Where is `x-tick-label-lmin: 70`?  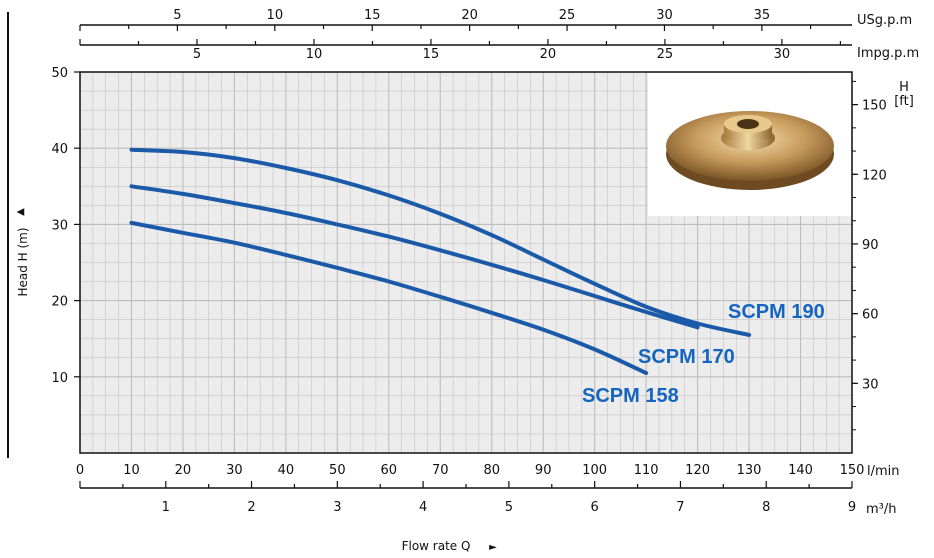
x-tick-label-lmin: 70 is located at coordinates (440, 470).